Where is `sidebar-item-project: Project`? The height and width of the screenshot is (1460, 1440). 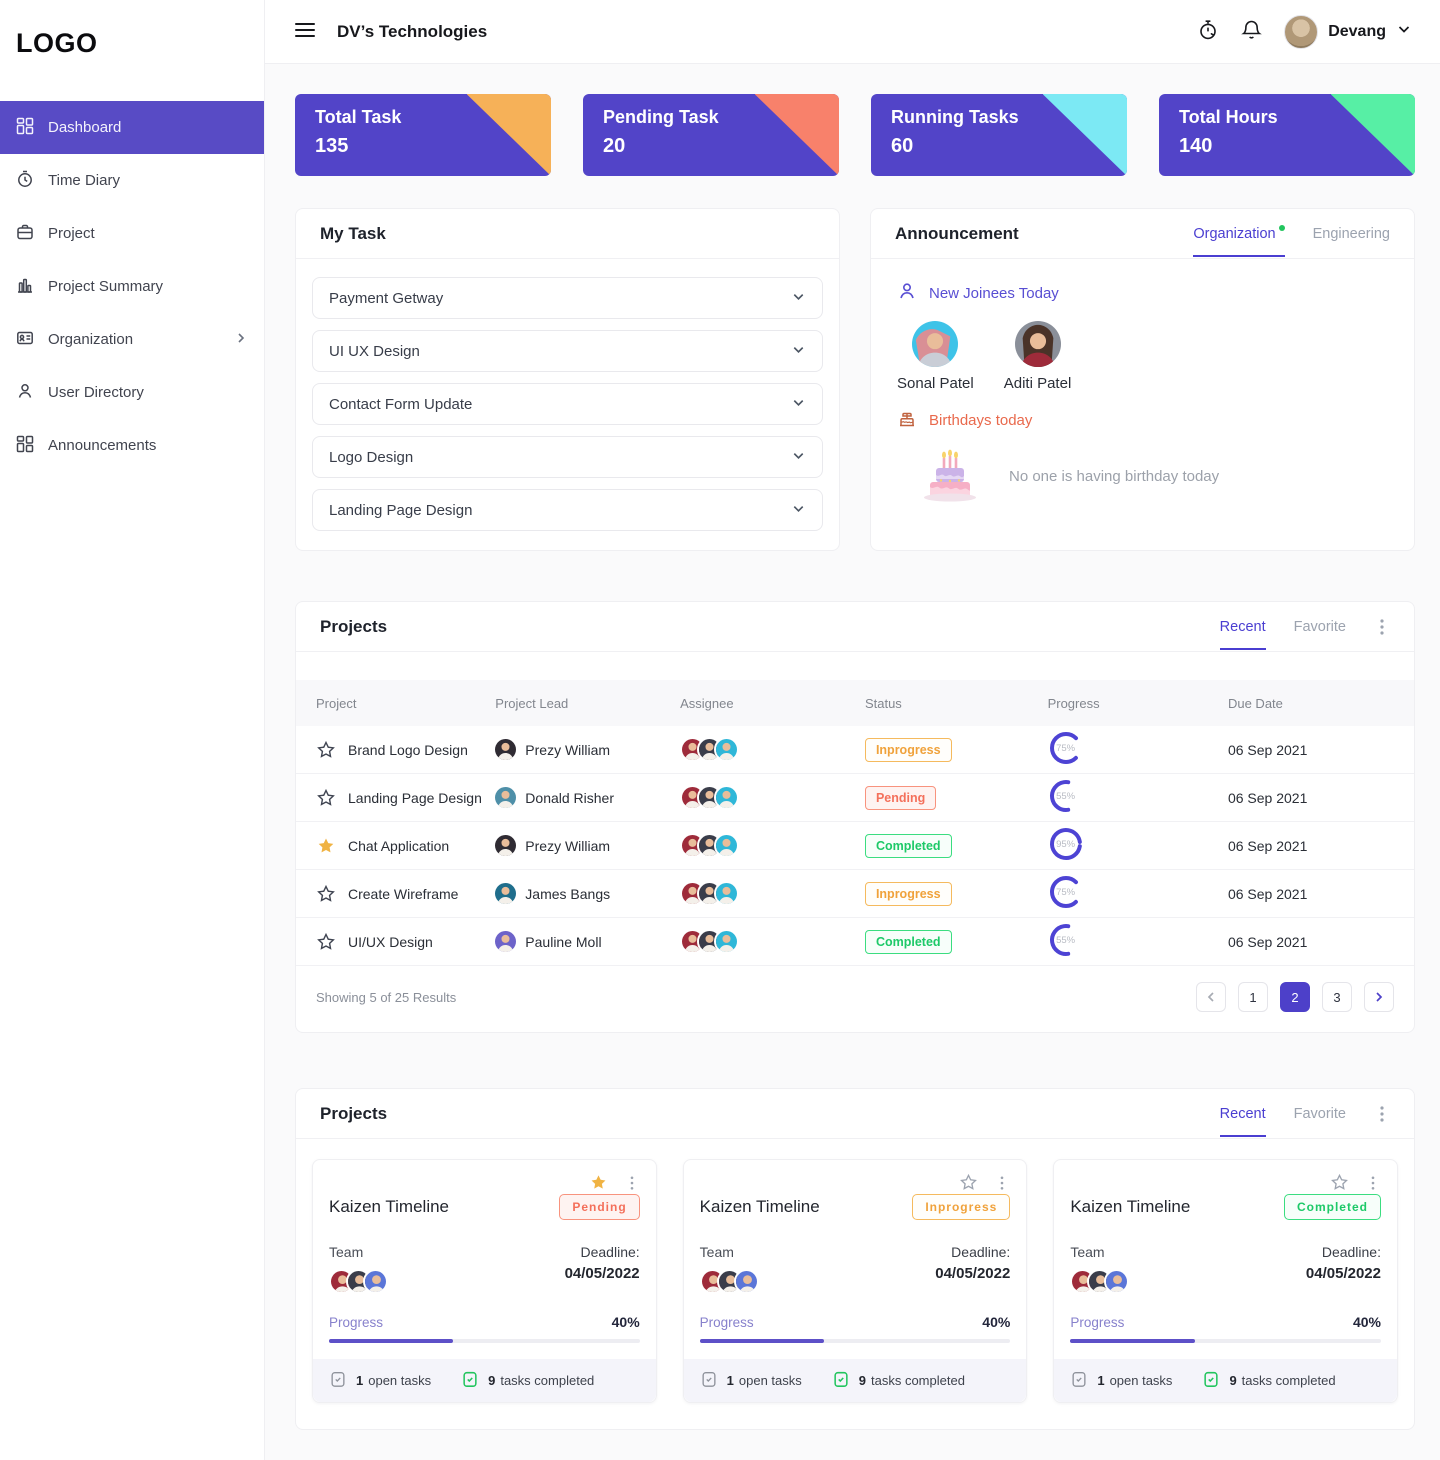
sidebar-item-project: Project is located at coordinates (132, 233).